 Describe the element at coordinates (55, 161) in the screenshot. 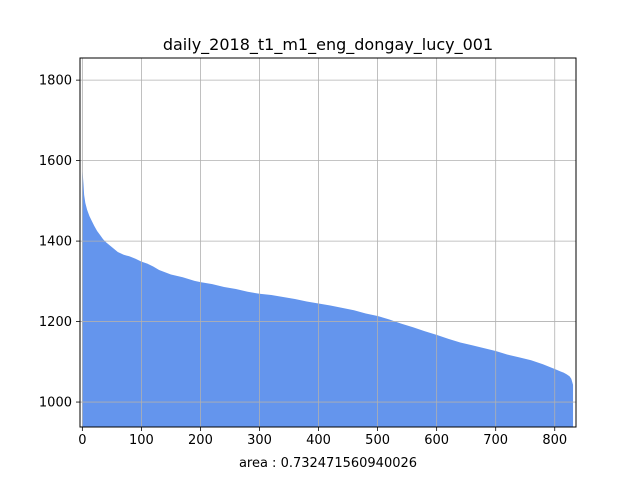

I see `y-tick-label: 1600` at that location.